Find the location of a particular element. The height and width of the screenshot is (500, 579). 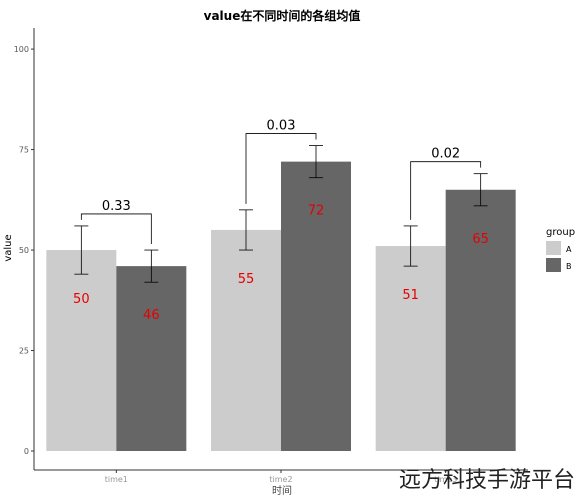

data-label: 72 is located at coordinates (316, 211).